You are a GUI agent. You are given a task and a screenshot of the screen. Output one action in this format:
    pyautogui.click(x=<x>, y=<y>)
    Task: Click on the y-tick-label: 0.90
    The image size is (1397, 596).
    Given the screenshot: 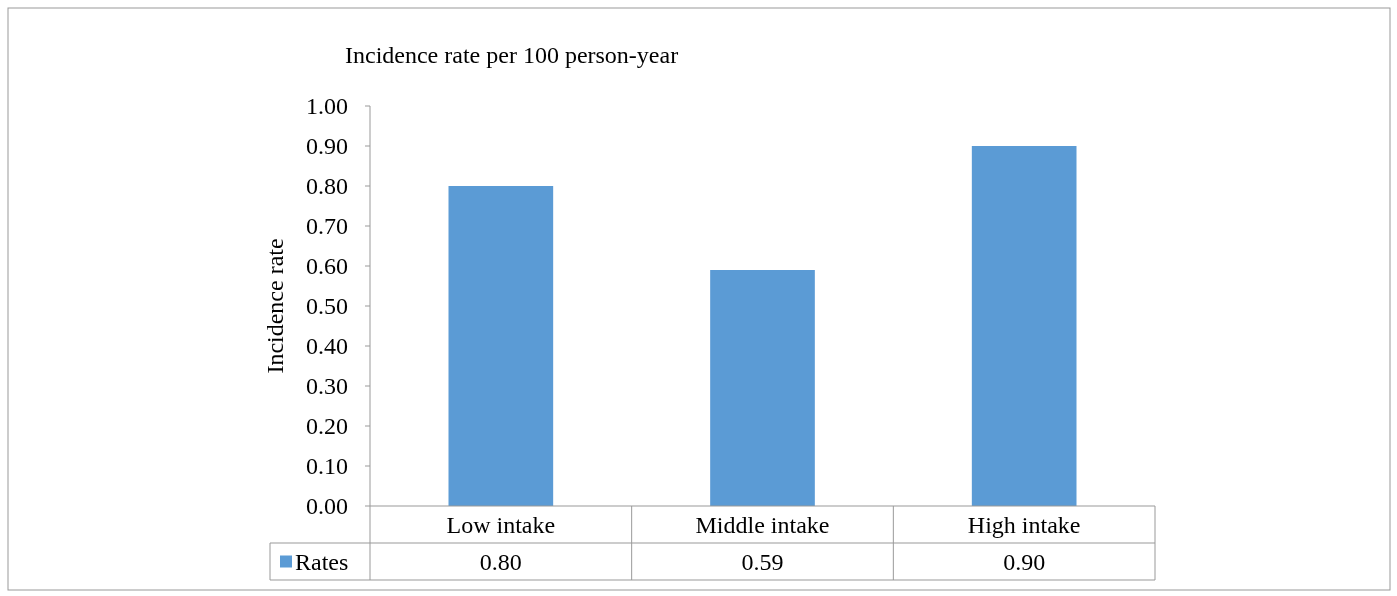 What is the action you would take?
    pyautogui.click(x=327, y=146)
    